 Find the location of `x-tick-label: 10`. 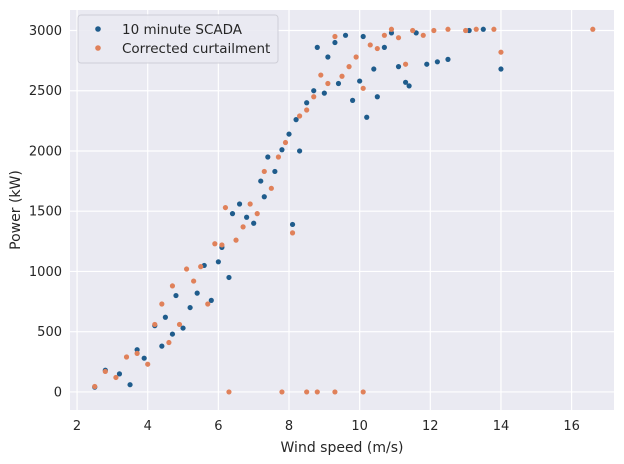

x-tick-label: 10 is located at coordinates (359, 426).